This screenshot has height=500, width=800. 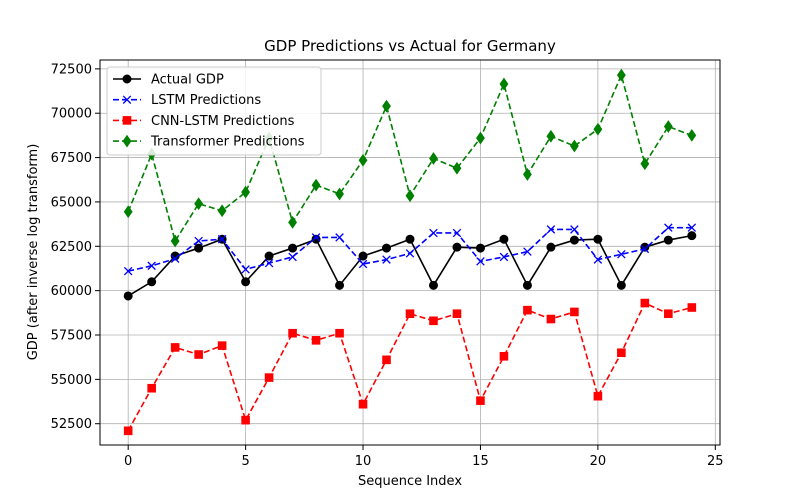 What do you see at coordinates (363, 461) in the screenshot?
I see `x-tick-label: 10` at bounding box center [363, 461].